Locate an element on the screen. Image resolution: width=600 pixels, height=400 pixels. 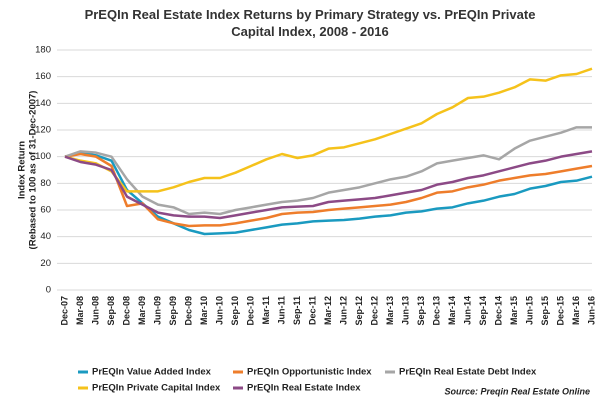
x-tick-label: Jun-14 is located at coordinates (467, 310).